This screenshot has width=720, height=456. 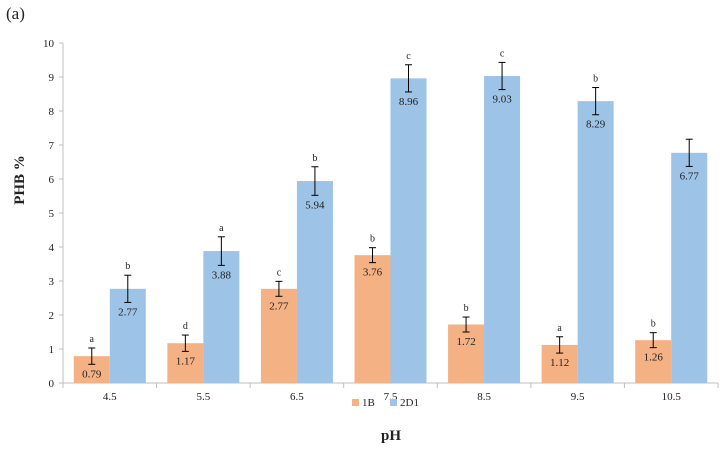 I want to click on x-tick-label: 5.5, so click(x=203, y=397).